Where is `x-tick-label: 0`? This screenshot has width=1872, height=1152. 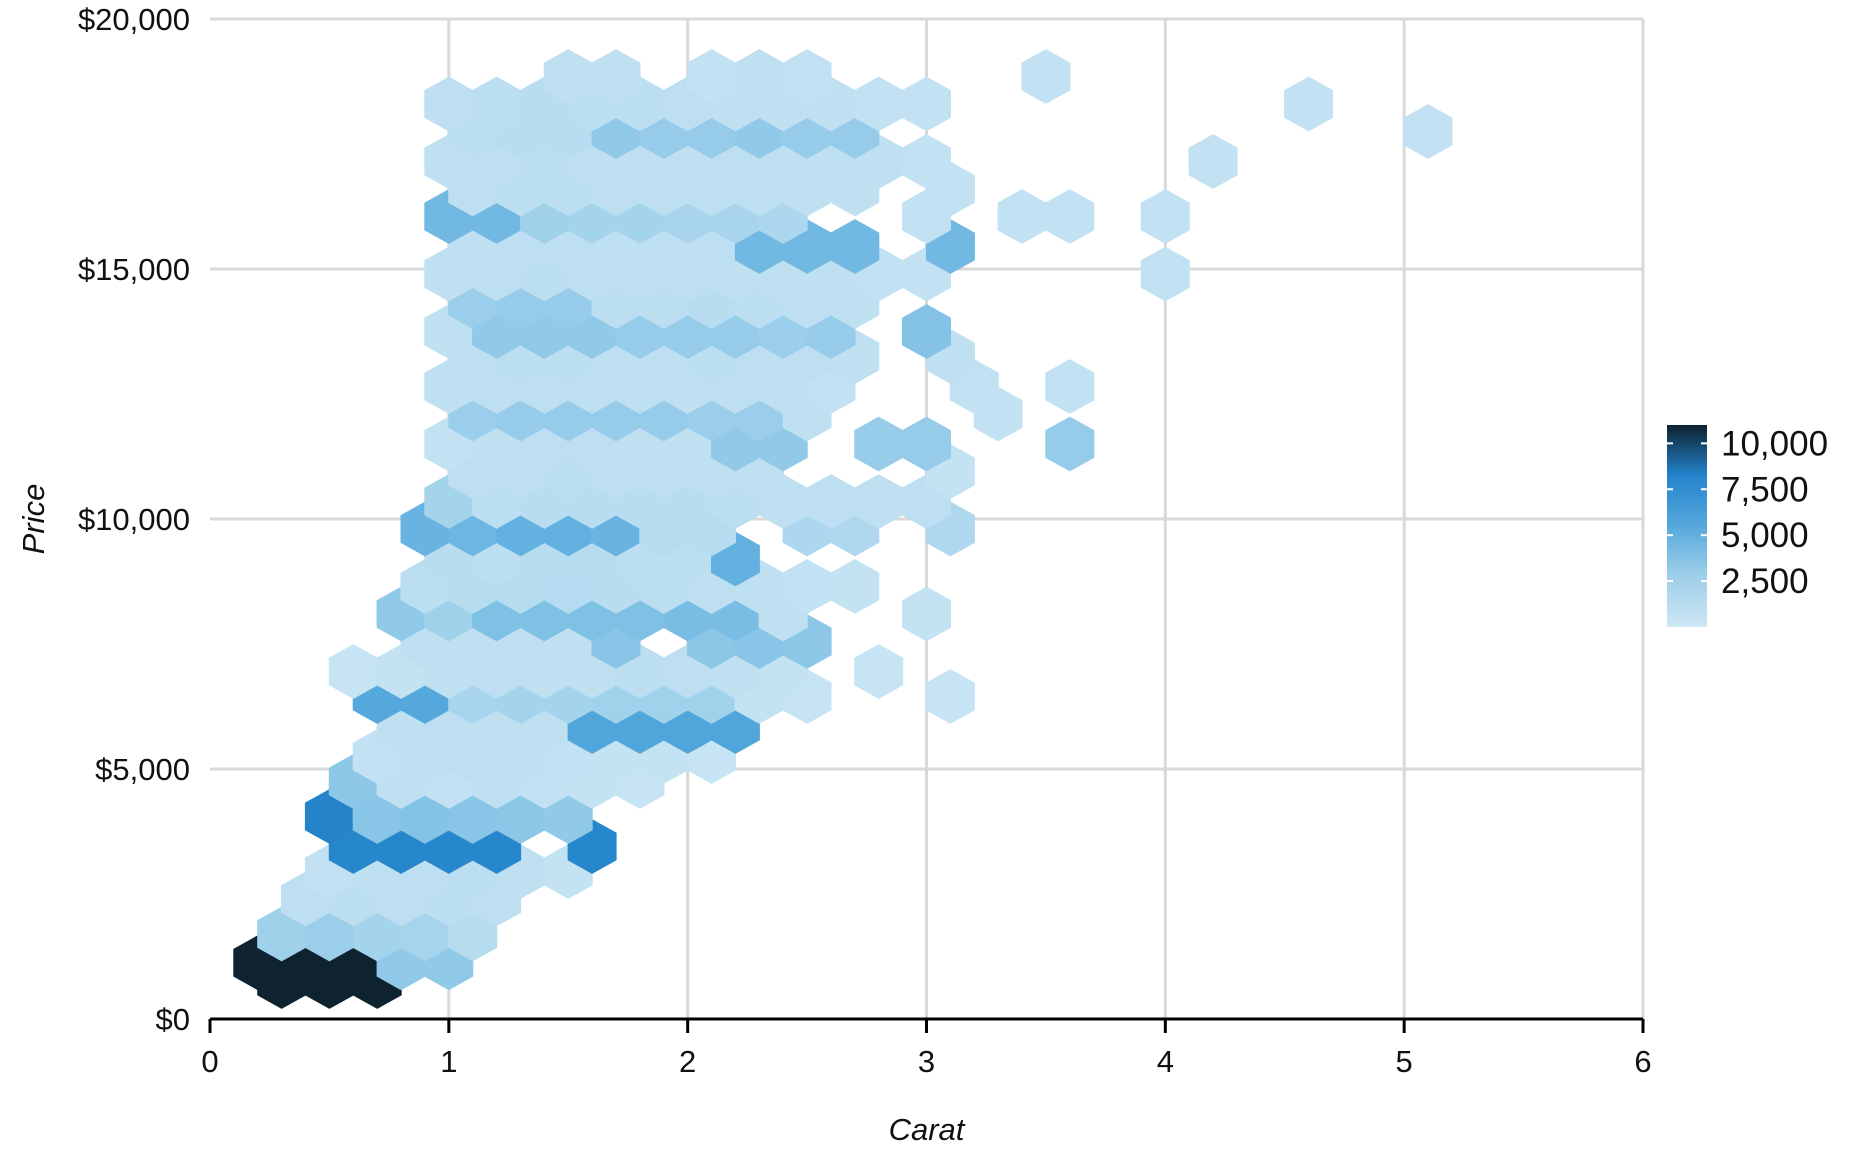
x-tick-label: 0 is located at coordinates (209, 1061).